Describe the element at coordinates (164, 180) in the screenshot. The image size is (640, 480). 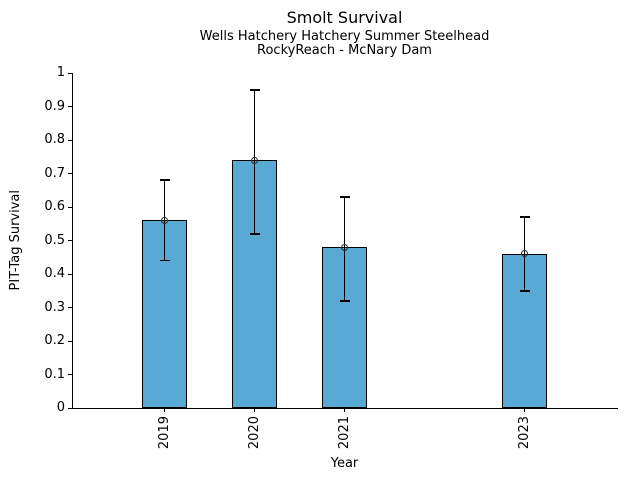
I see `error-bar-cap-top-2019` at that location.